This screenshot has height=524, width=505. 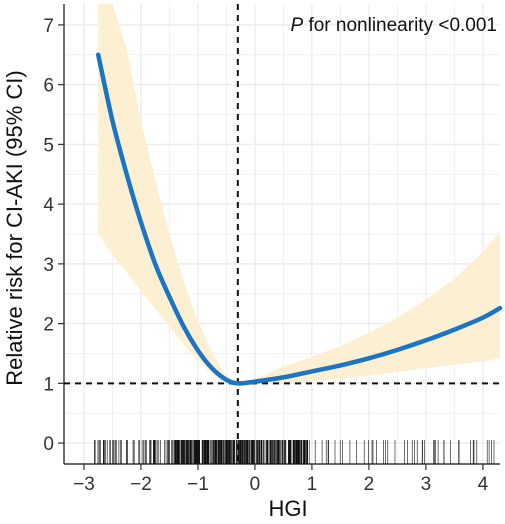 What do you see at coordinates (312, 484) in the screenshot?
I see `x-tick-label: 1` at bounding box center [312, 484].